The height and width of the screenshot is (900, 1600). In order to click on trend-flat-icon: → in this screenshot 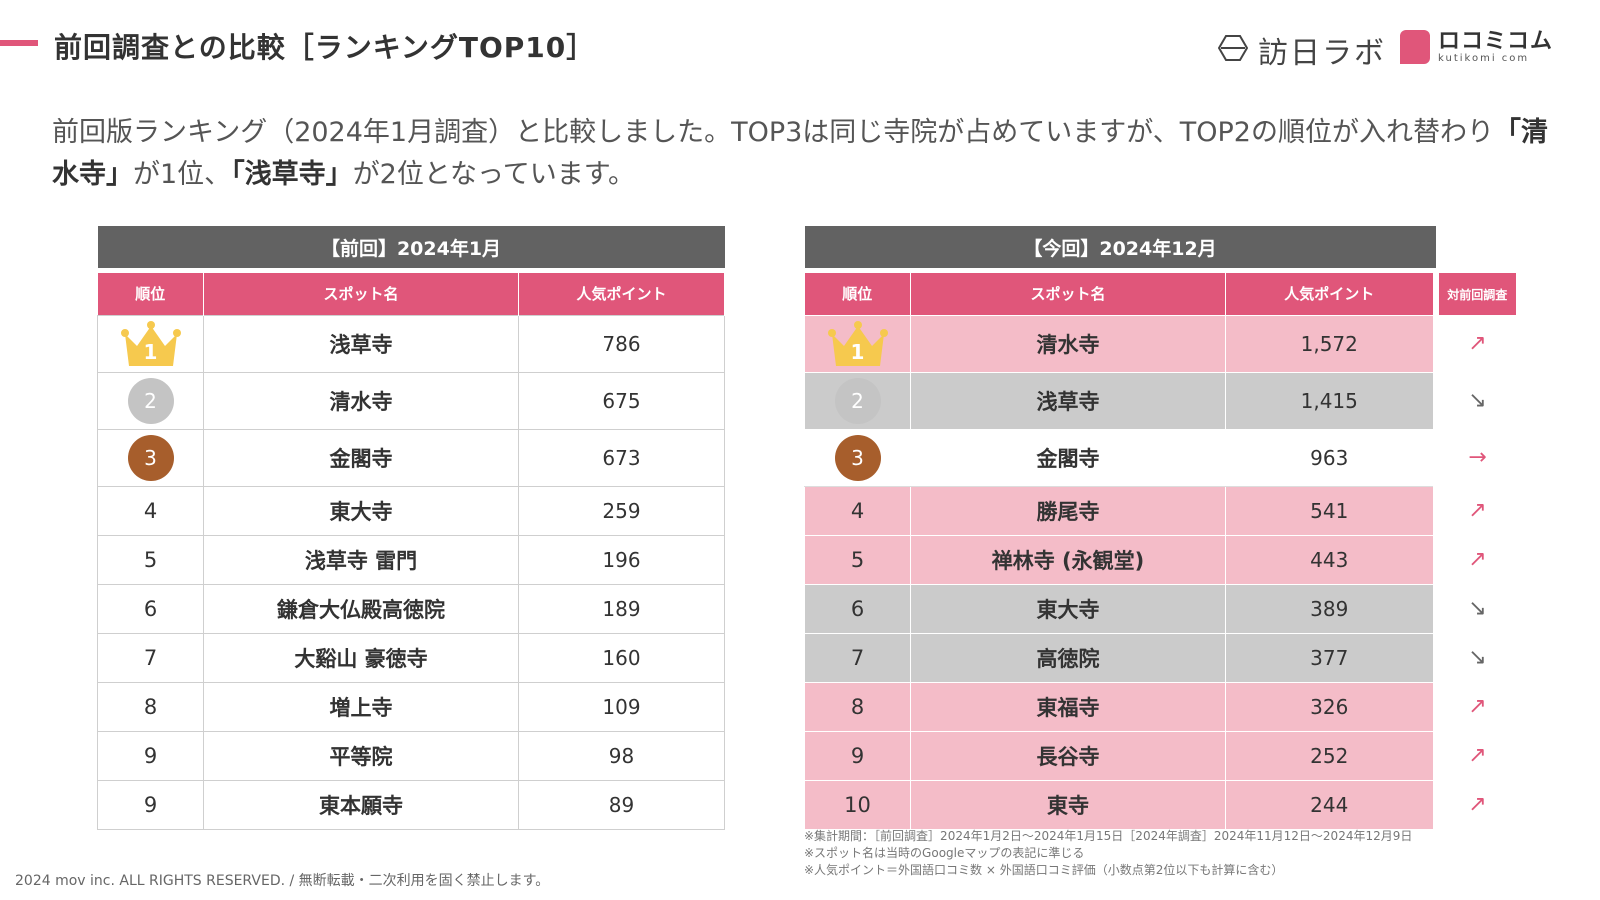, I will do `click(1474, 457)`.